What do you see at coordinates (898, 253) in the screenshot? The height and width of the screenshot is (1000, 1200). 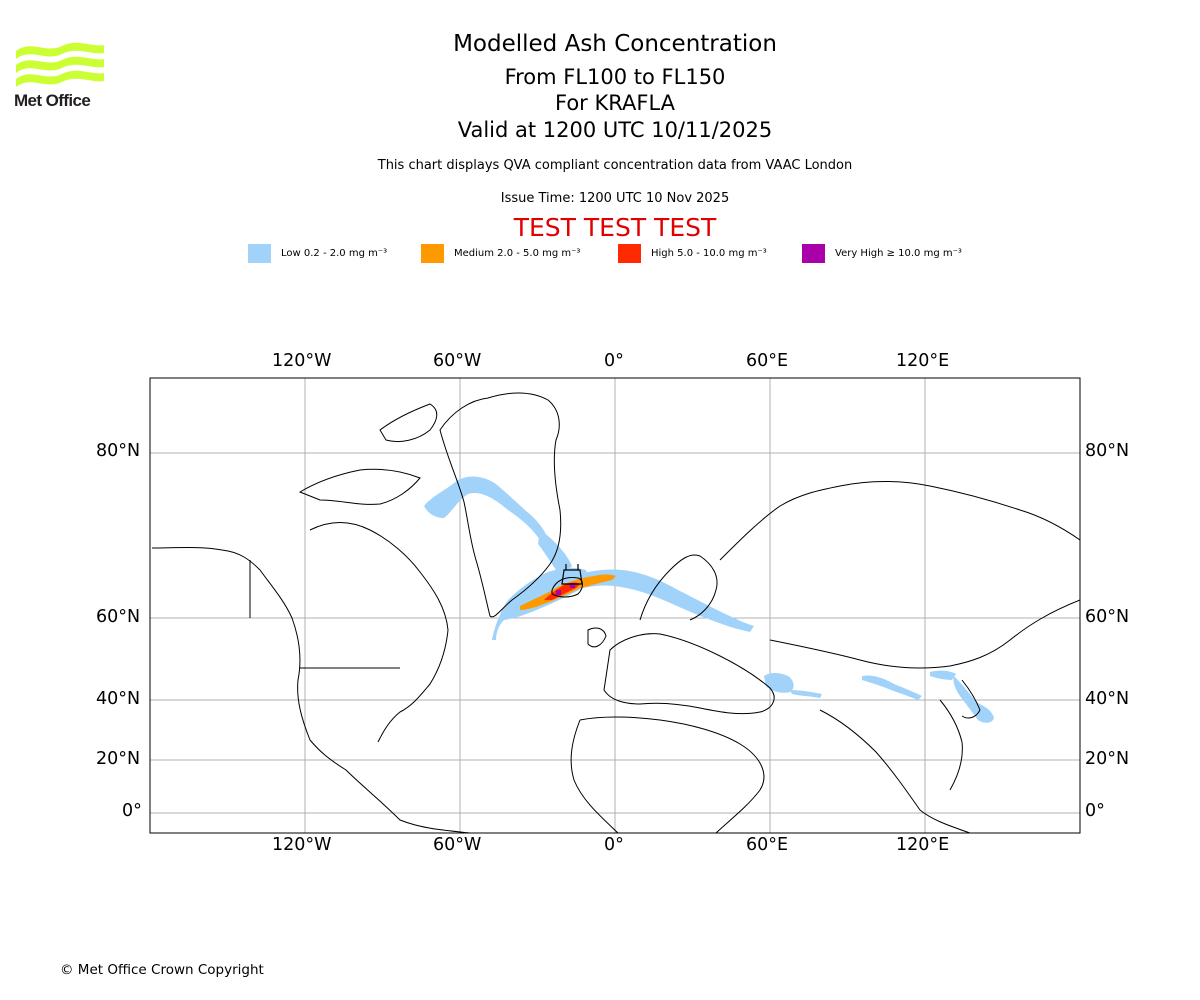 I see `legend-label-very-high: Very High ≥ 10.0 mg m⁻³` at bounding box center [898, 253].